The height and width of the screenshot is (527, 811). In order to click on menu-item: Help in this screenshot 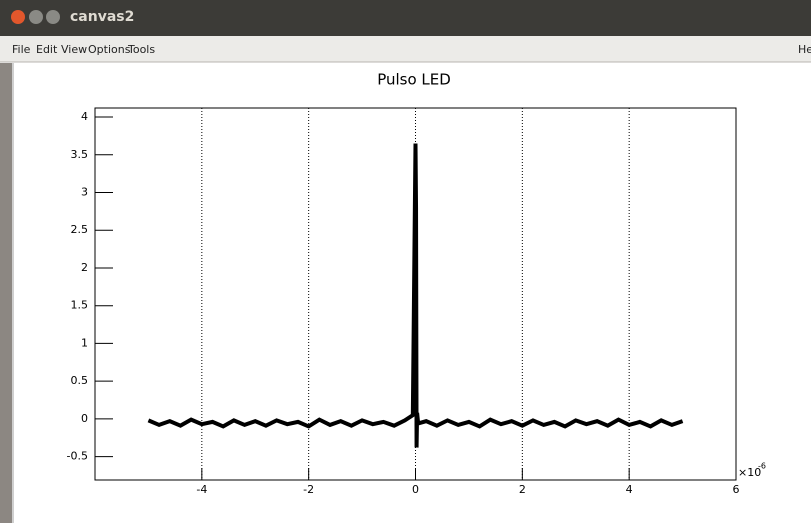, I will do `click(804, 49)`.